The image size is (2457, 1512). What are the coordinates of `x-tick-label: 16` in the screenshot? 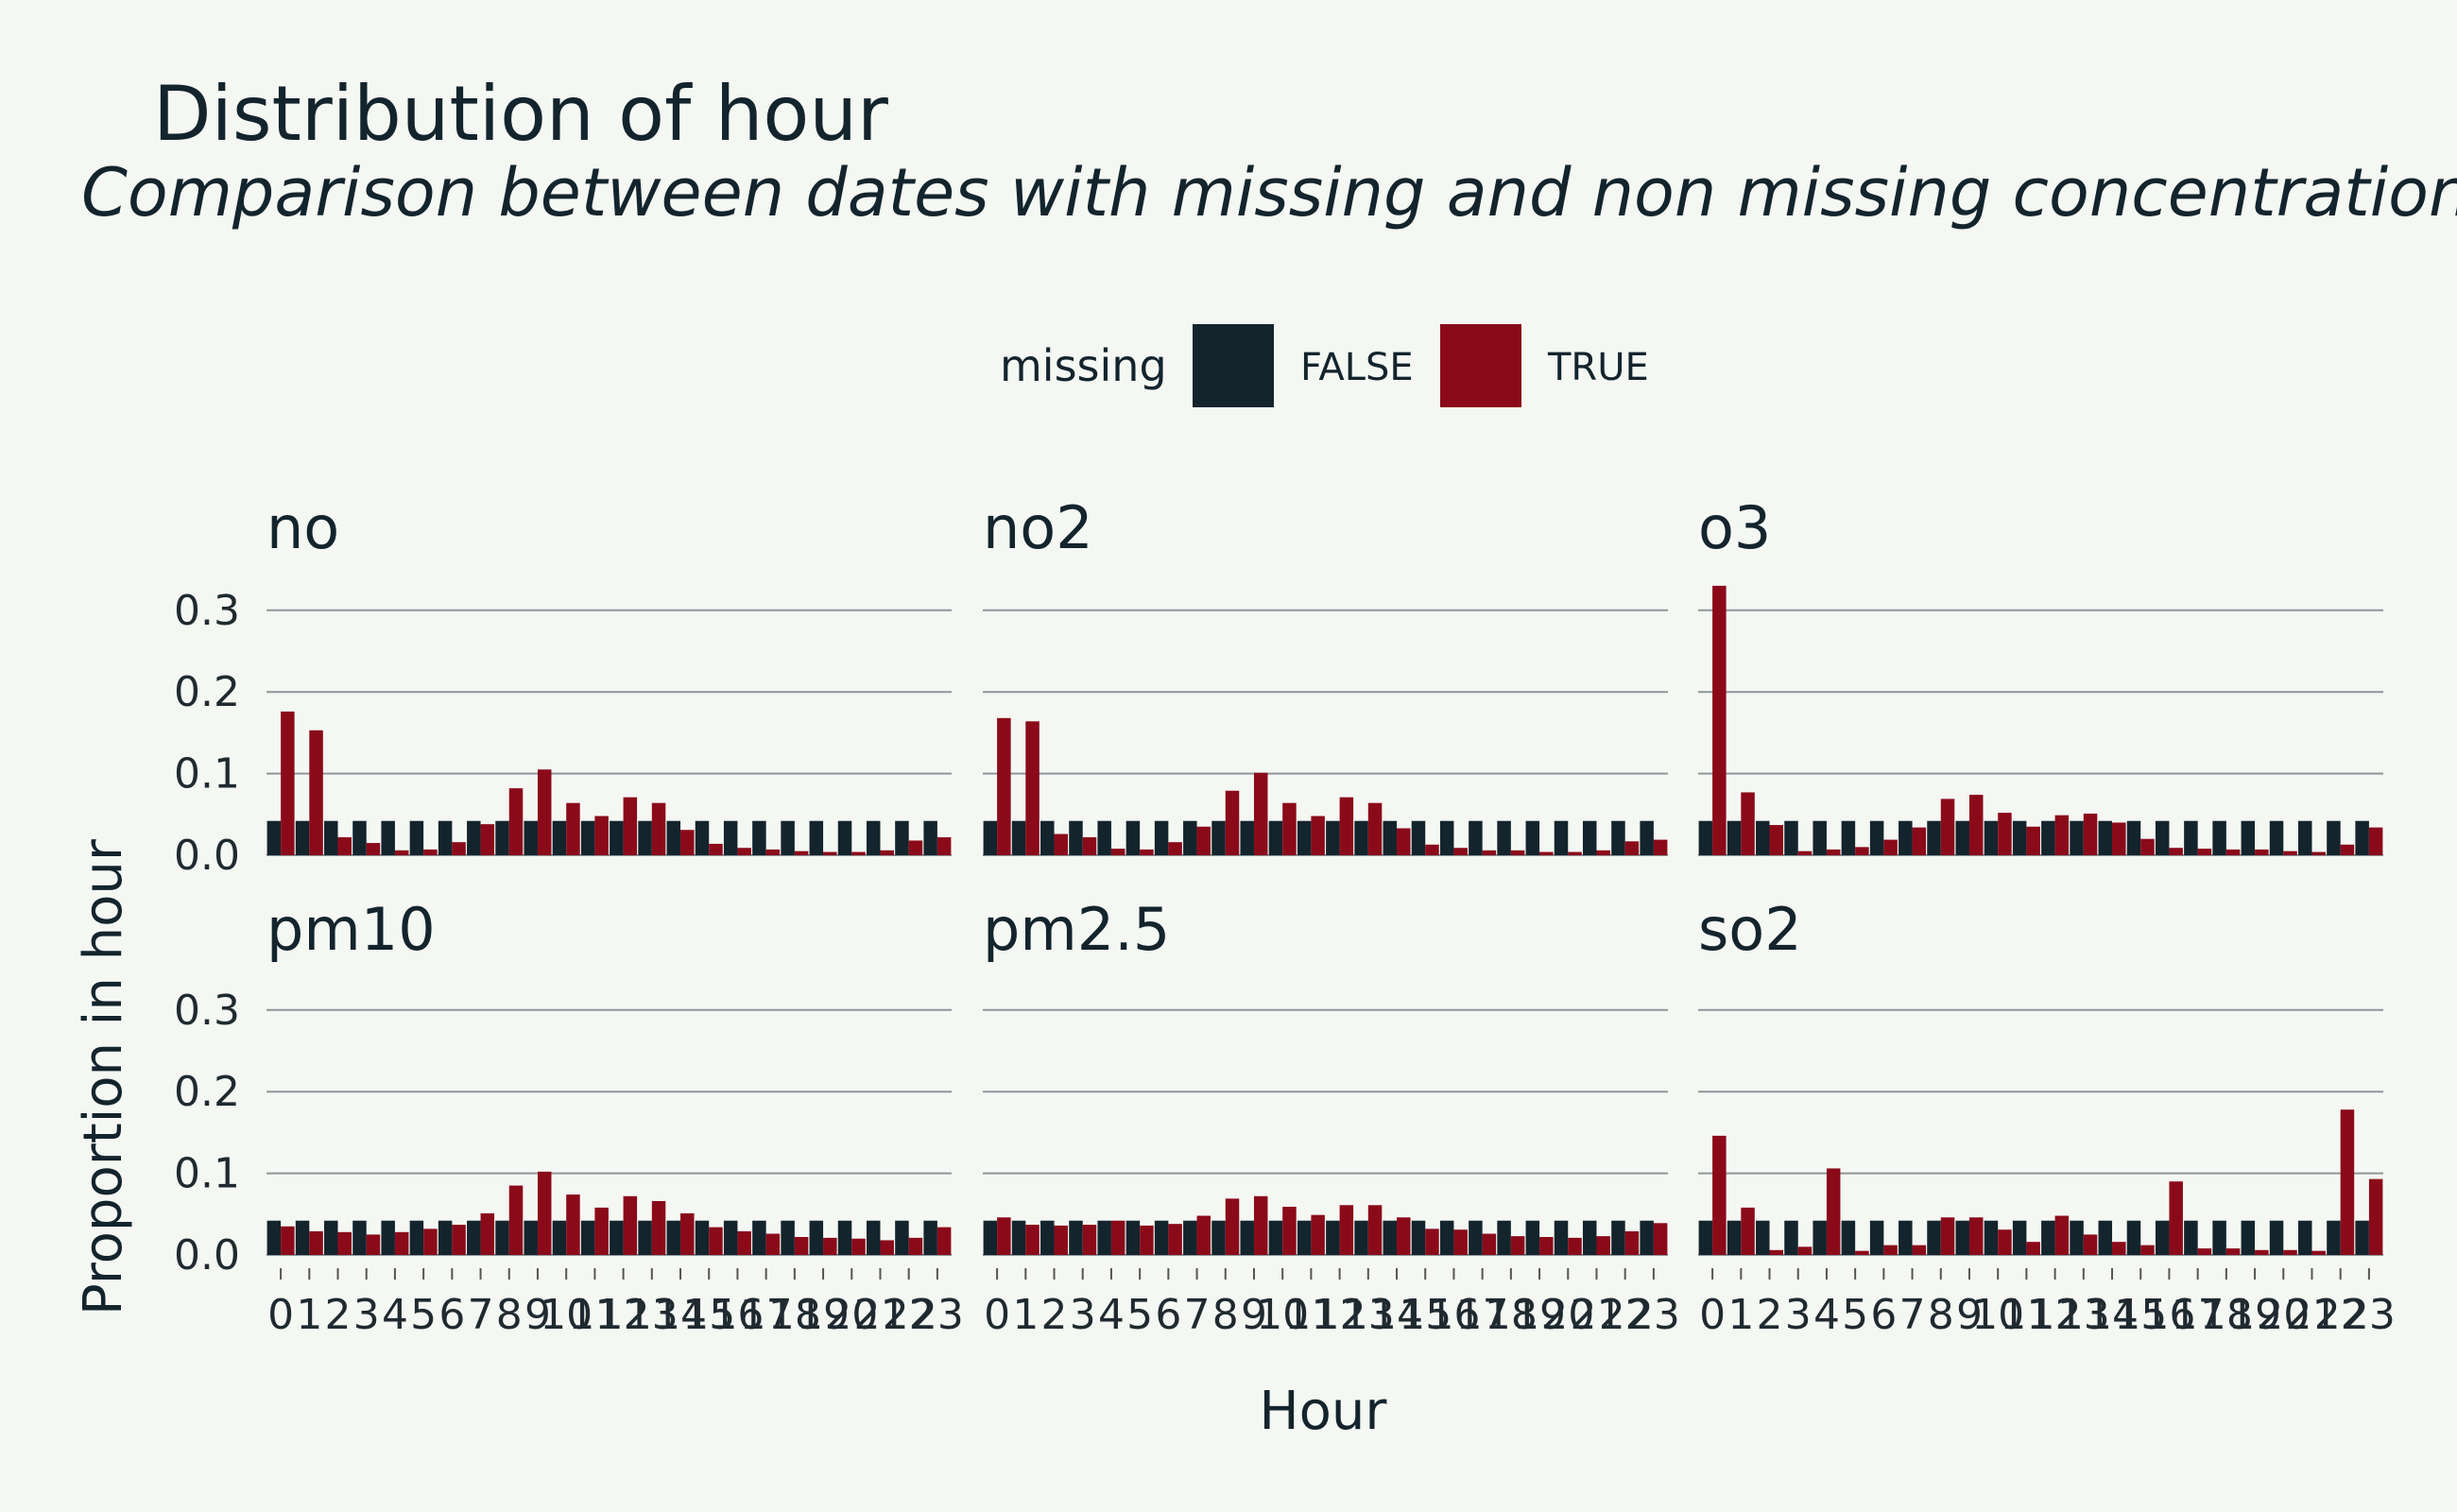 It's located at (2168, 1315).